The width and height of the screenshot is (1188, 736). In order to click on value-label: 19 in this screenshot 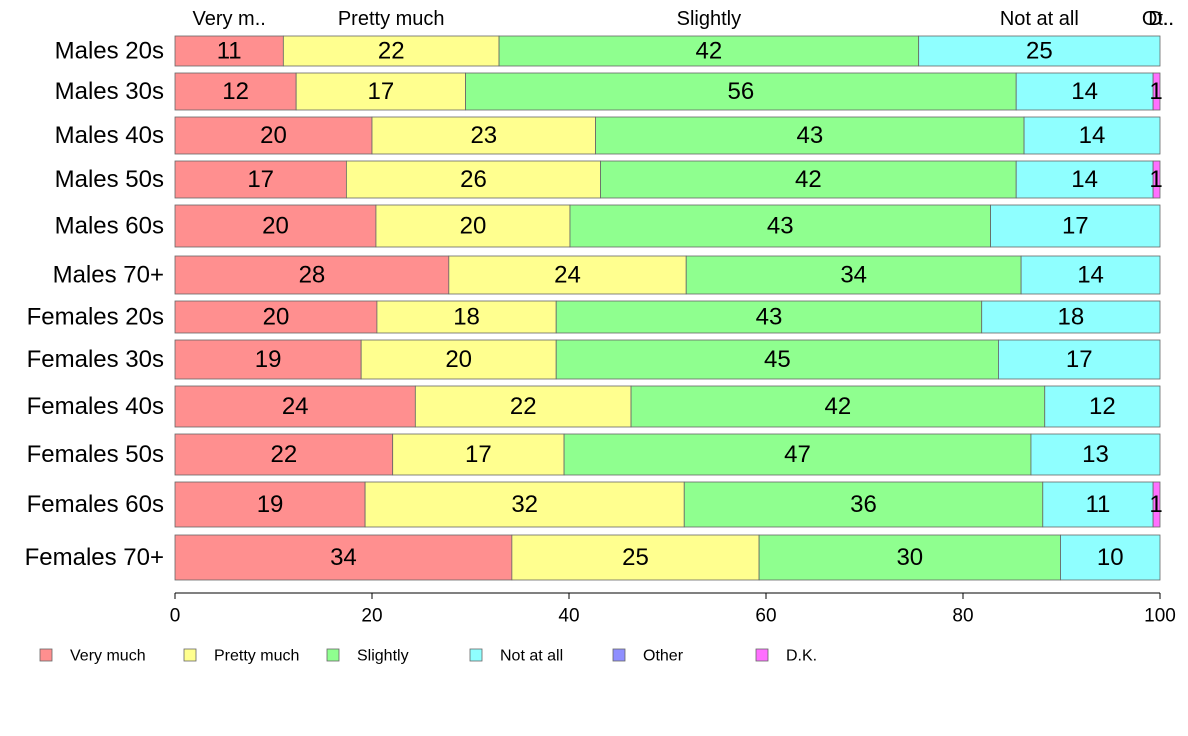, I will do `click(270, 504)`.